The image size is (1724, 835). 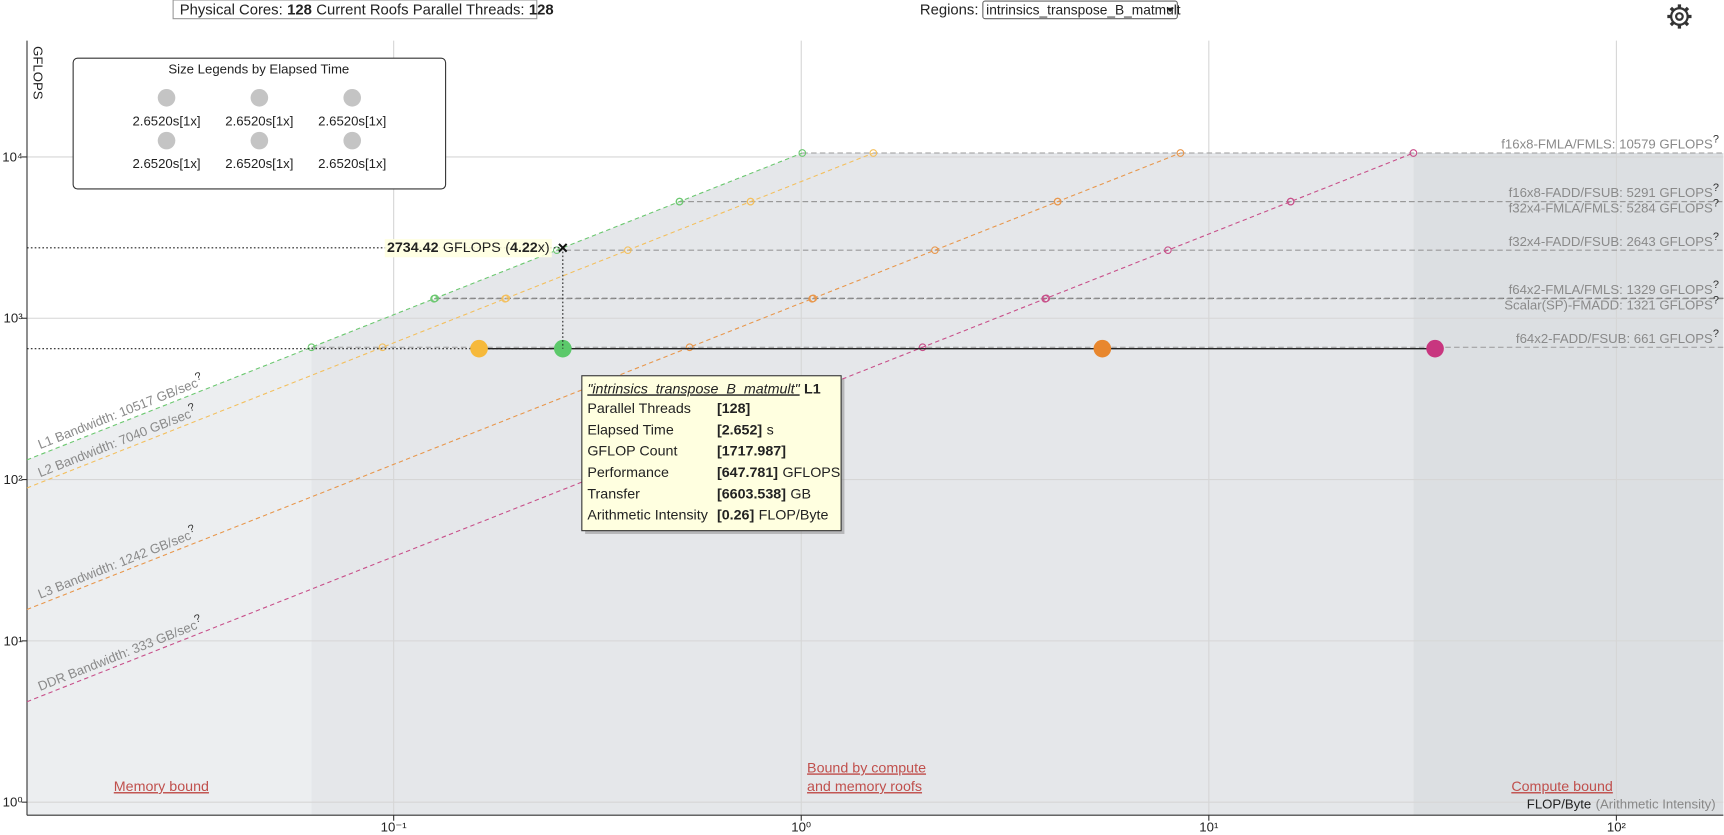 What do you see at coordinates (735, 348) in the screenshot?
I see `point-layer` at bounding box center [735, 348].